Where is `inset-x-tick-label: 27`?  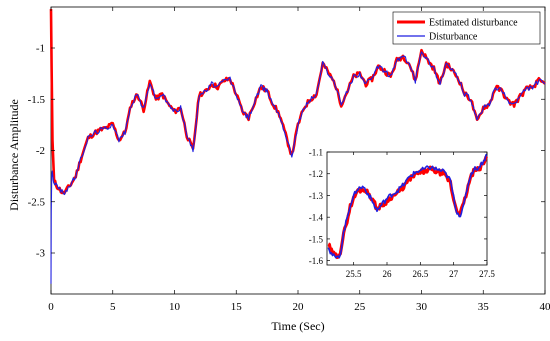
inset-x-tick-label: 27 is located at coordinates (454, 274).